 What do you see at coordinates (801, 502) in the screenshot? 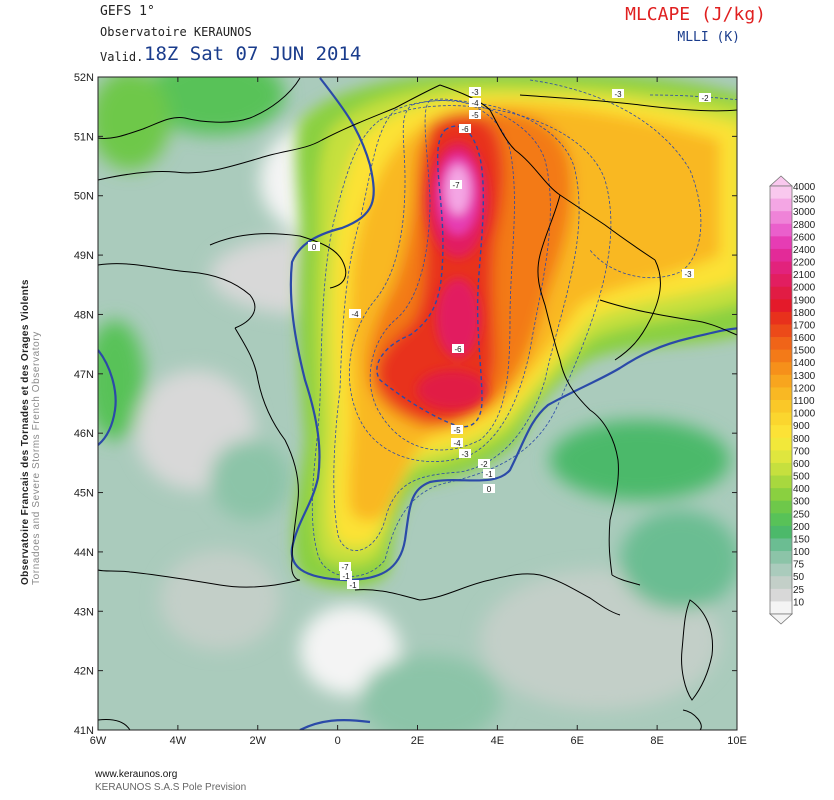
I see `colorbar-level-label: 300` at bounding box center [801, 502].